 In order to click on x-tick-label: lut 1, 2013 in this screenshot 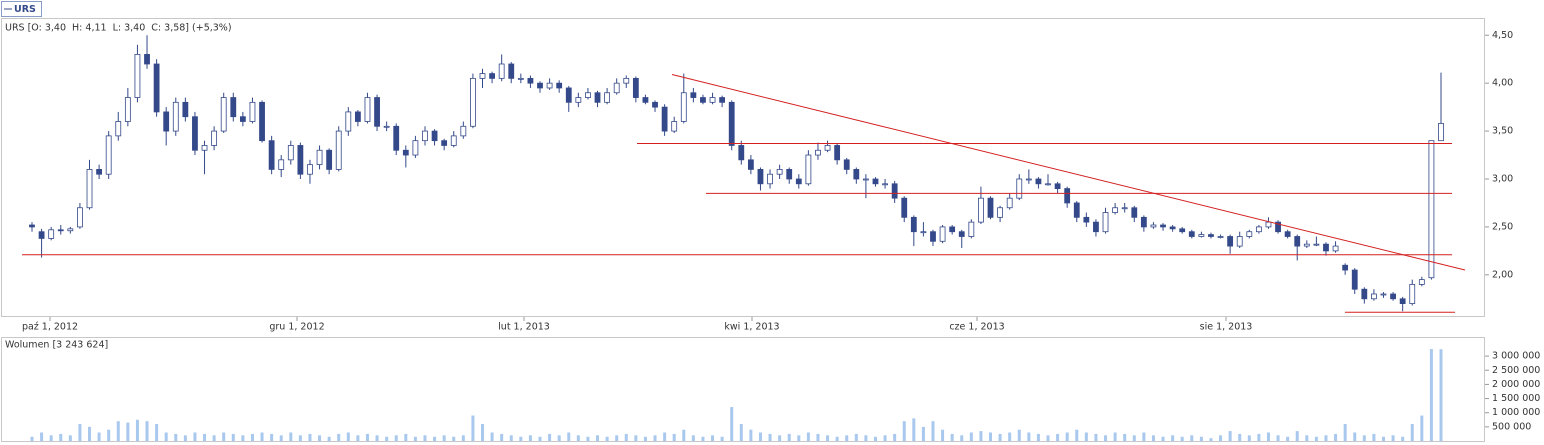, I will do `click(524, 327)`.